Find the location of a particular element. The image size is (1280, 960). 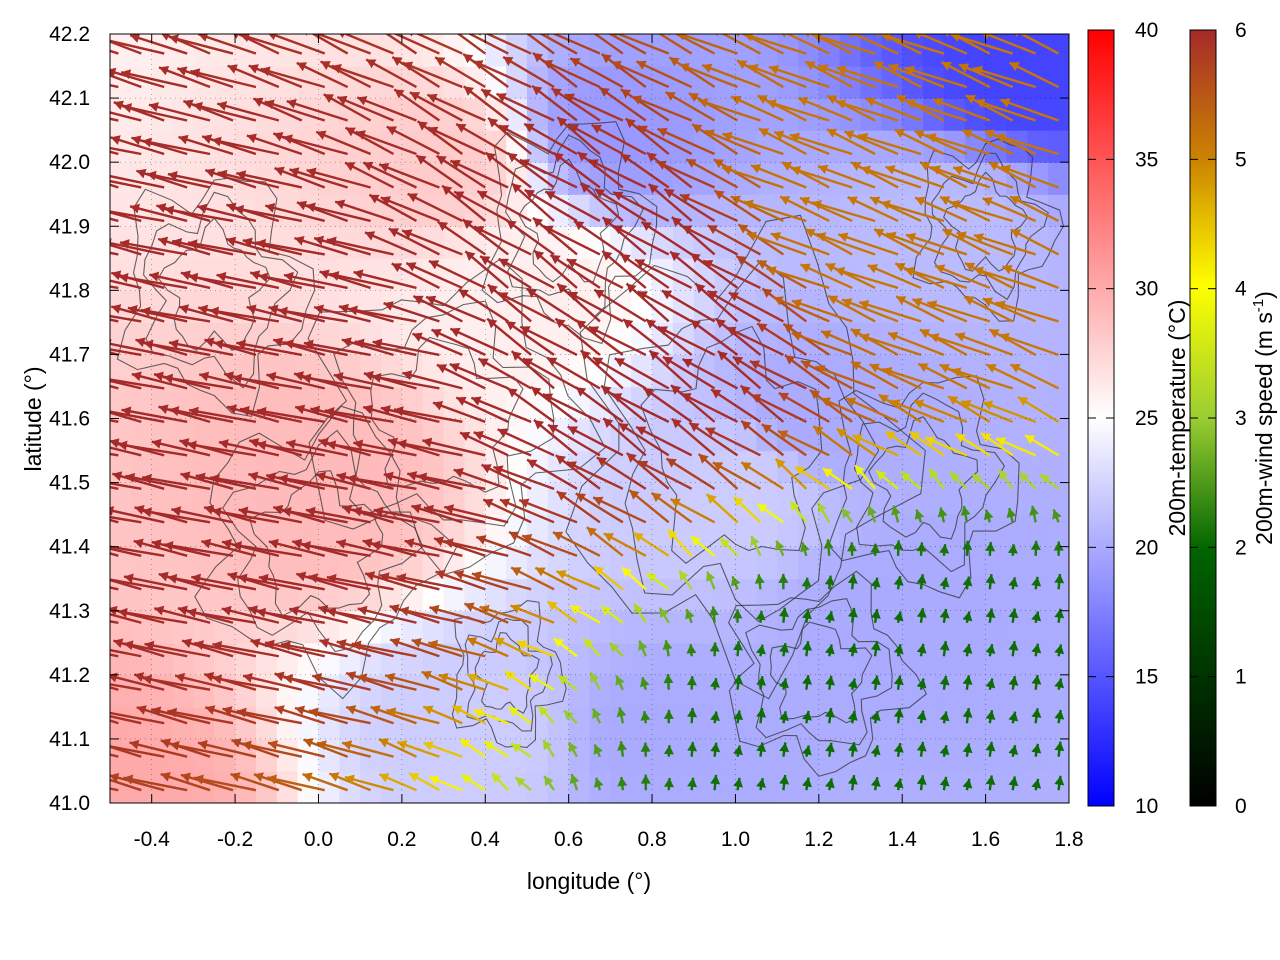

x-tick-label: -0.4 is located at coordinates (152, 839).